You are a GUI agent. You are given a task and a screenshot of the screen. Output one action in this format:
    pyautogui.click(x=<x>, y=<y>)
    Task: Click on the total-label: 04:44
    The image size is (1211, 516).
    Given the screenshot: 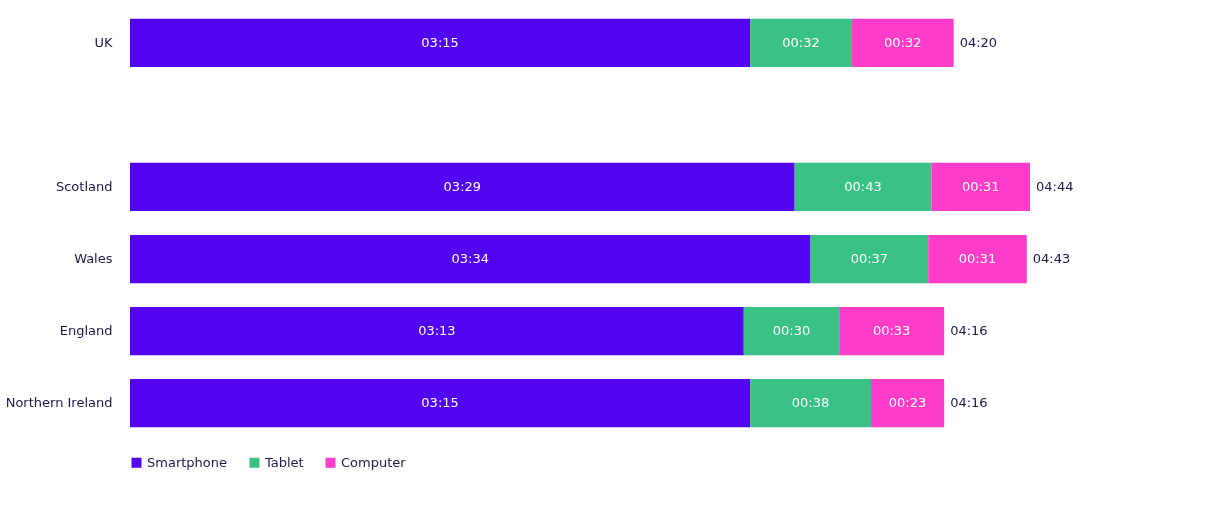 What is the action you would take?
    pyautogui.click(x=1055, y=186)
    